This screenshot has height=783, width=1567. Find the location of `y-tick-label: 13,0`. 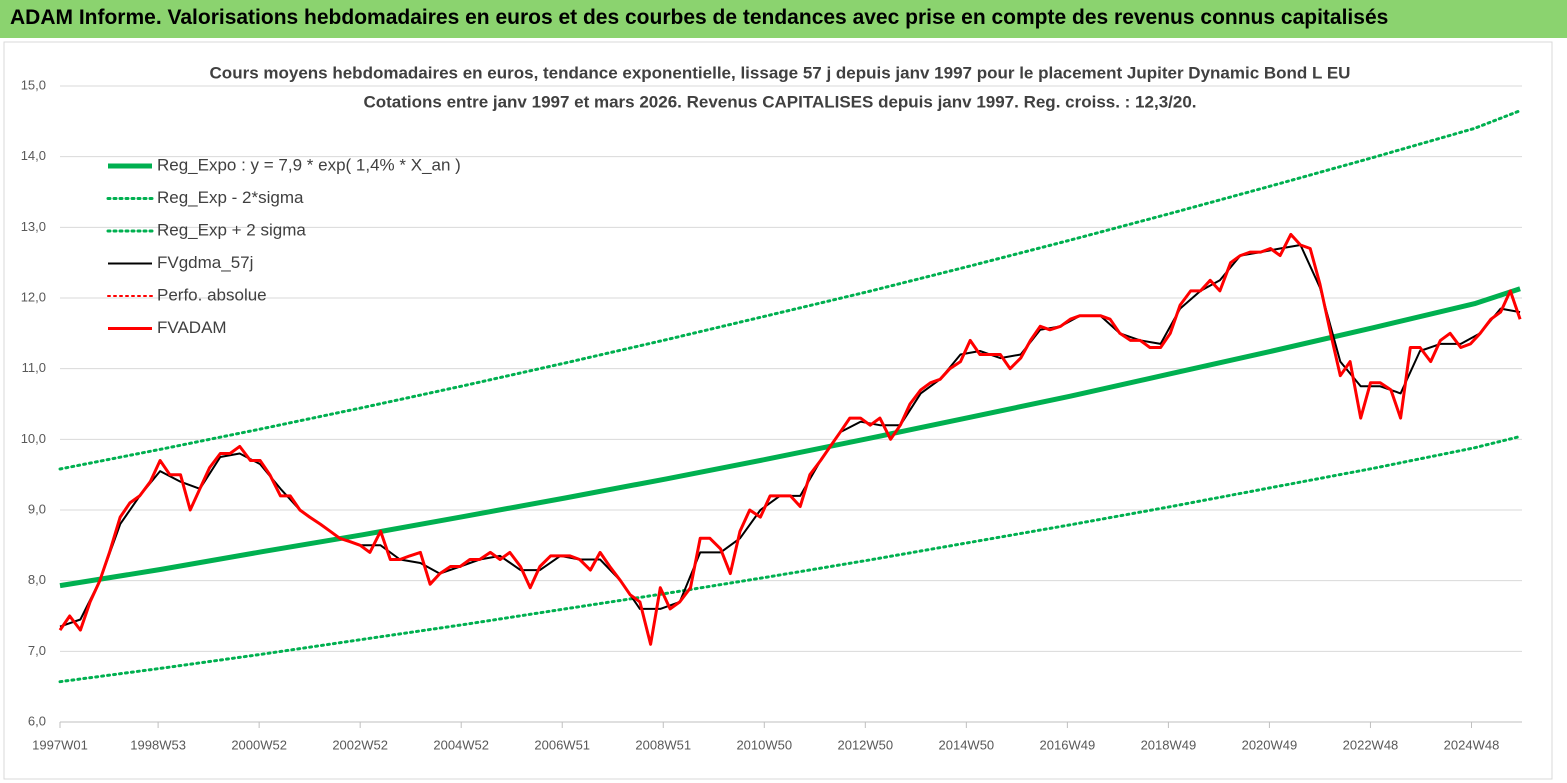

y-tick-label: 13,0 is located at coordinates (33, 226).